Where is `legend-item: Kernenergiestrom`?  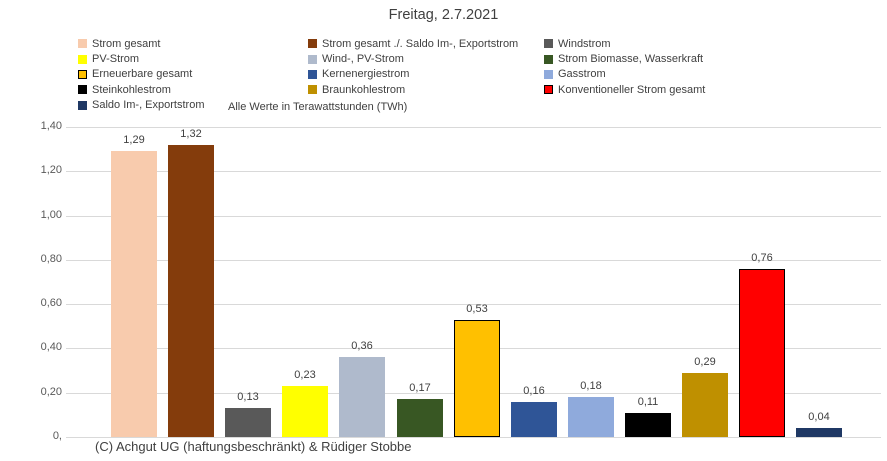
legend-item: Kernenergiestrom is located at coordinates (426, 74).